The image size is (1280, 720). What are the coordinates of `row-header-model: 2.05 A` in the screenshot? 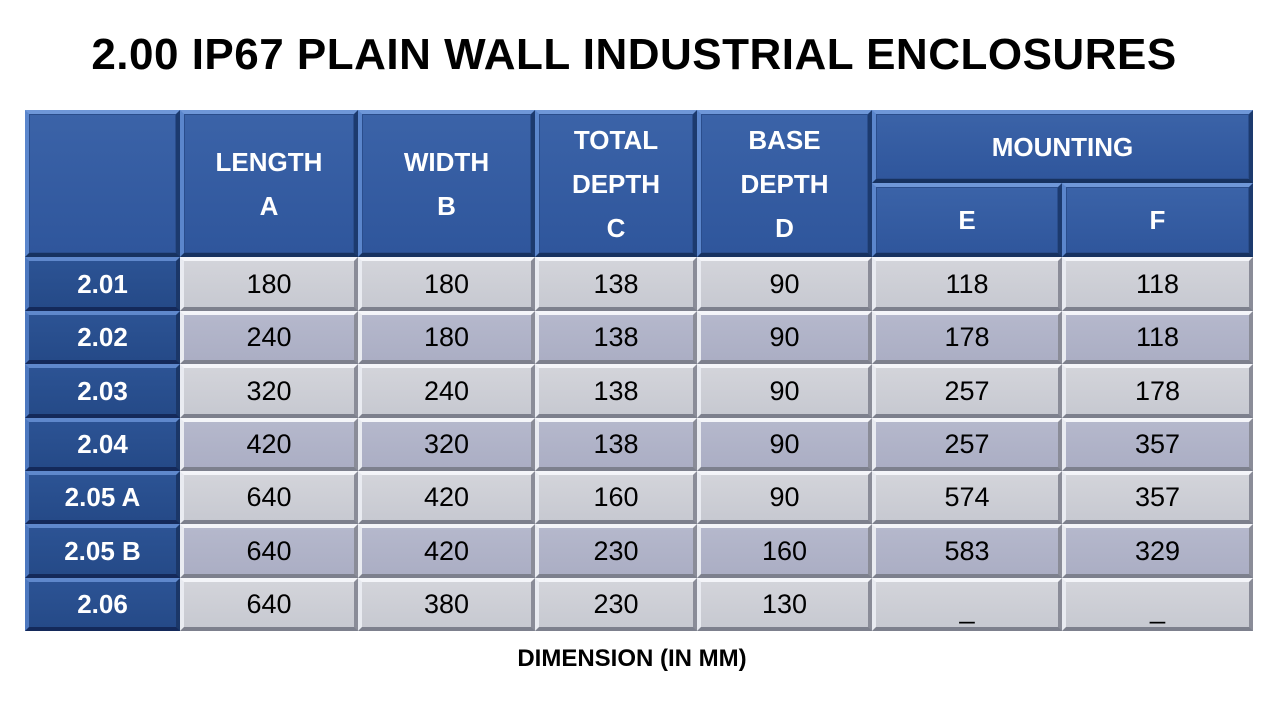 It's located at (102, 497).